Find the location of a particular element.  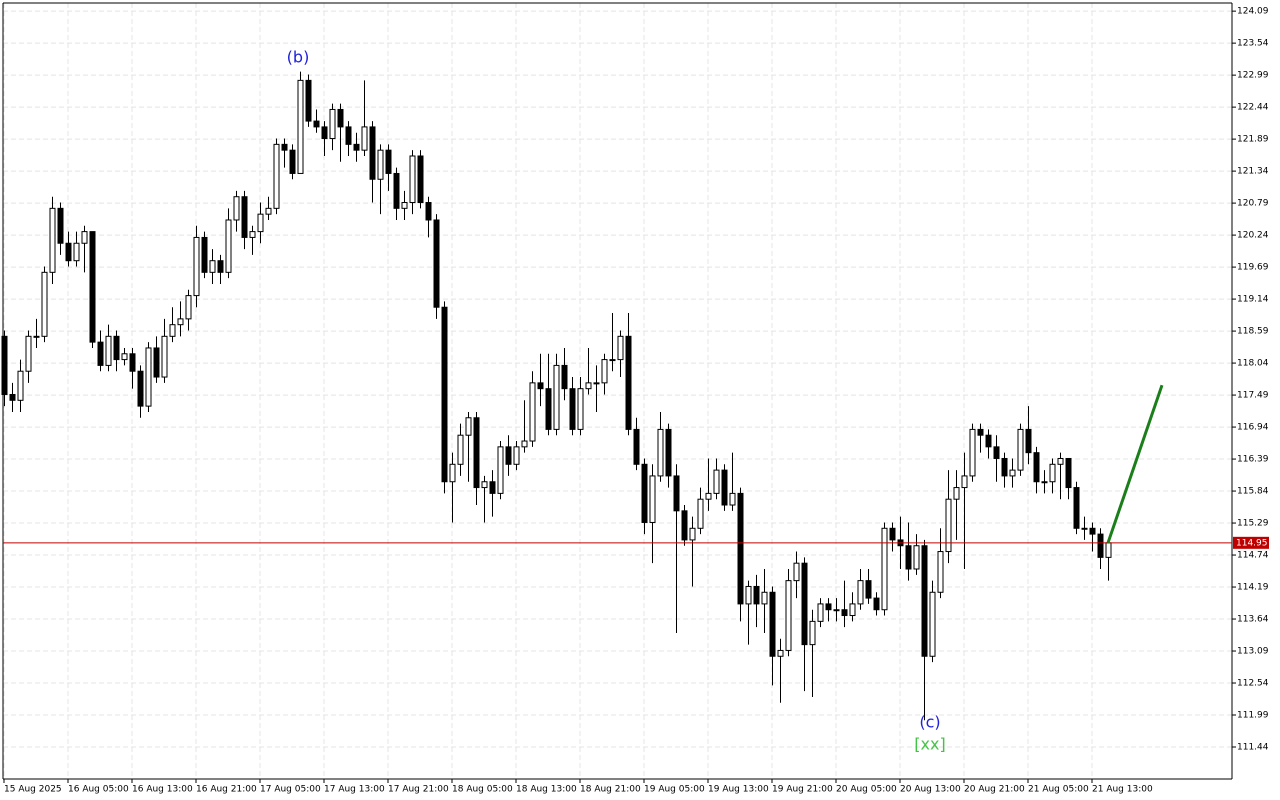

x-tick-label: 20 Aug 05:00 is located at coordinates (866, 790).